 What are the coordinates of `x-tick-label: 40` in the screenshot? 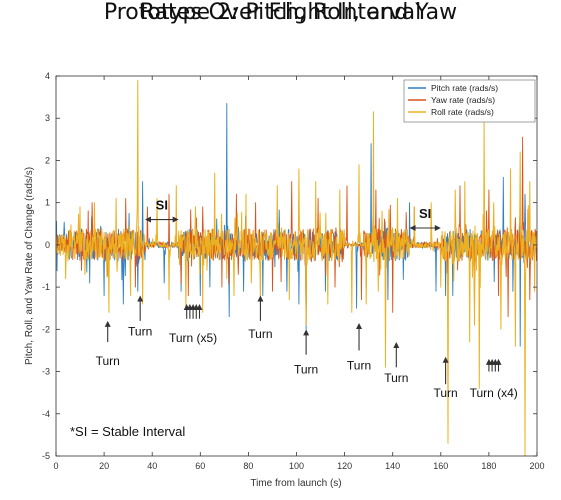 It's located at (152, 466).